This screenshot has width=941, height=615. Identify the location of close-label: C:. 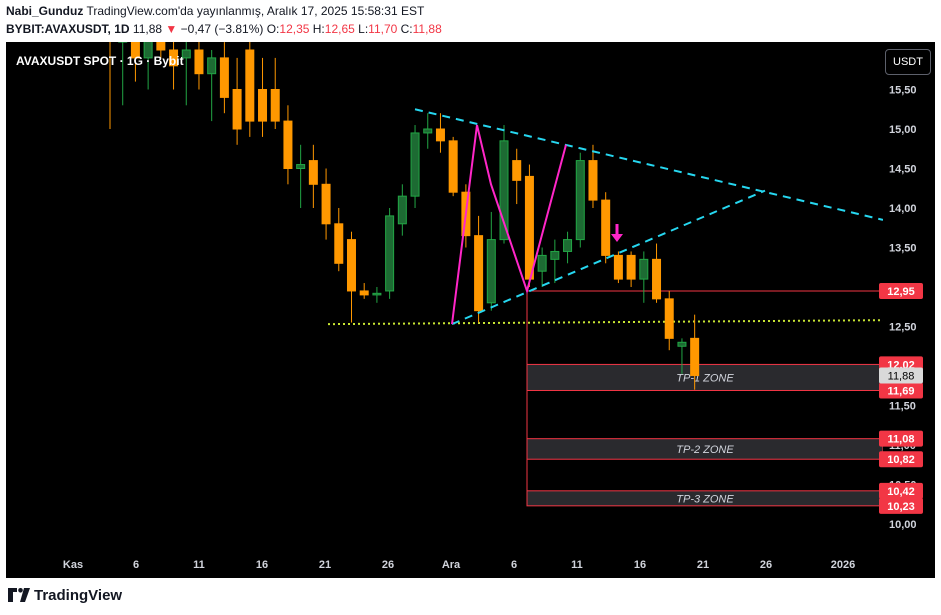
(406, 29).